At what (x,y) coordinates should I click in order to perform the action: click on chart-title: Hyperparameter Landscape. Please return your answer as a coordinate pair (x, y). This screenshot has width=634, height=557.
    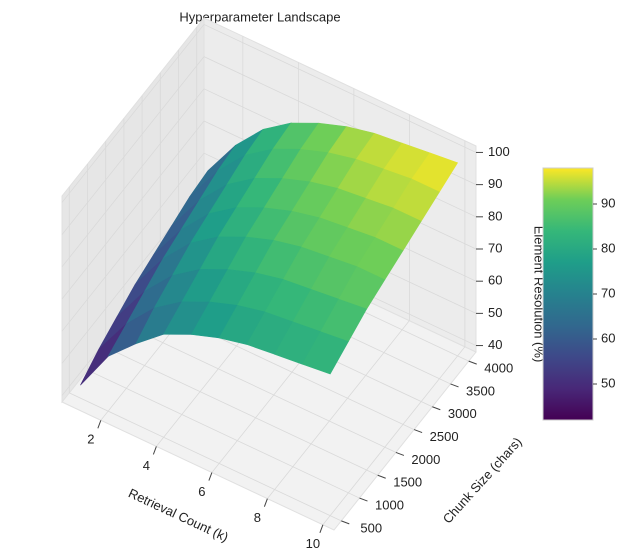
    Looking at the image, I should click on (259, 16).